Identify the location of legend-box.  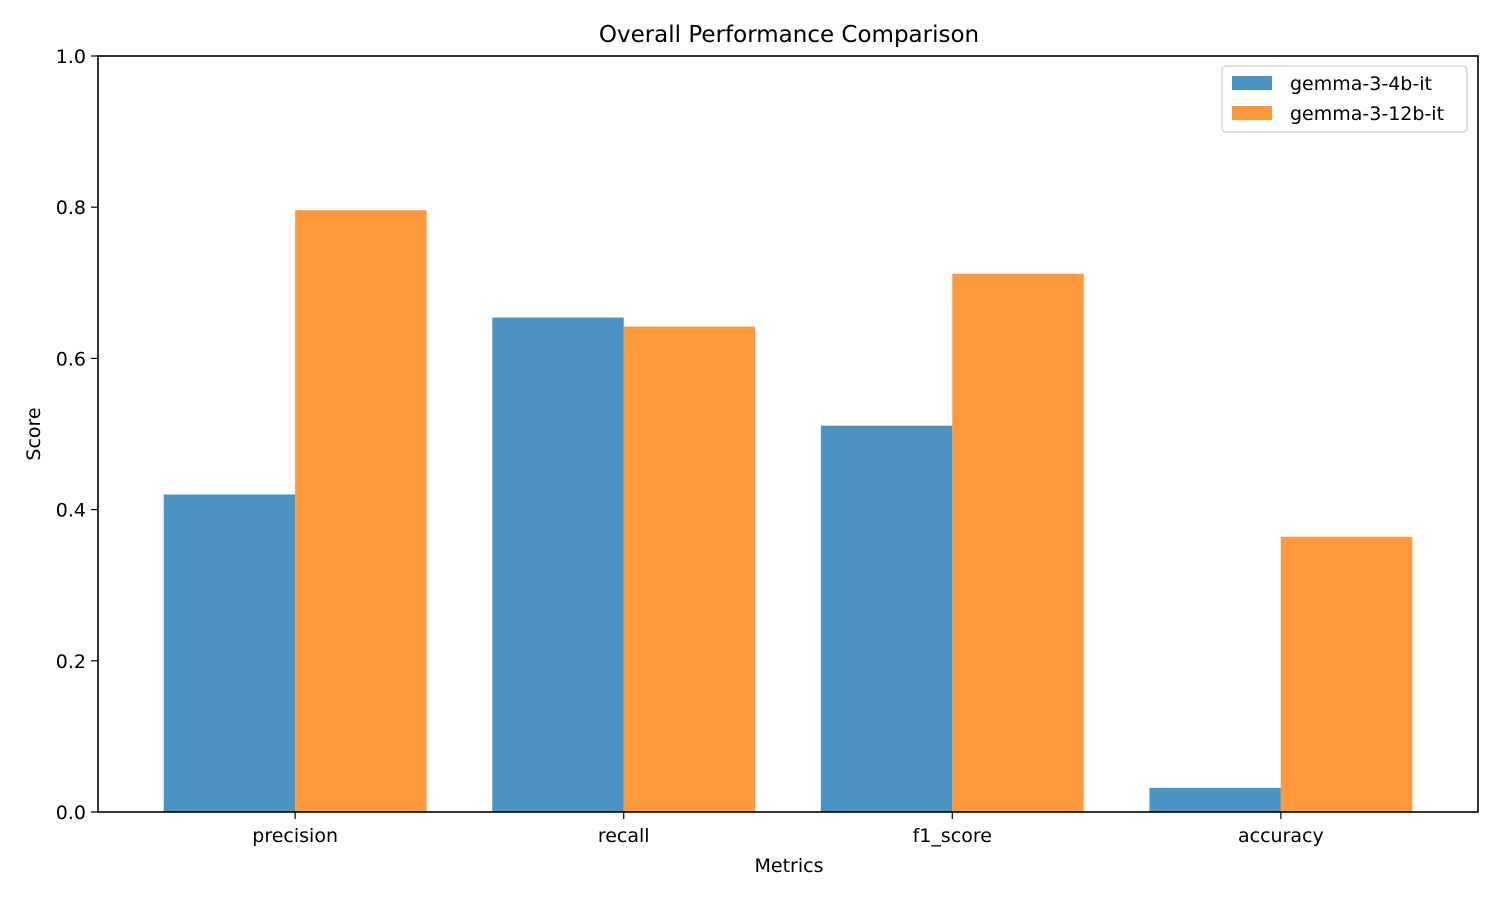
(1344, 99).